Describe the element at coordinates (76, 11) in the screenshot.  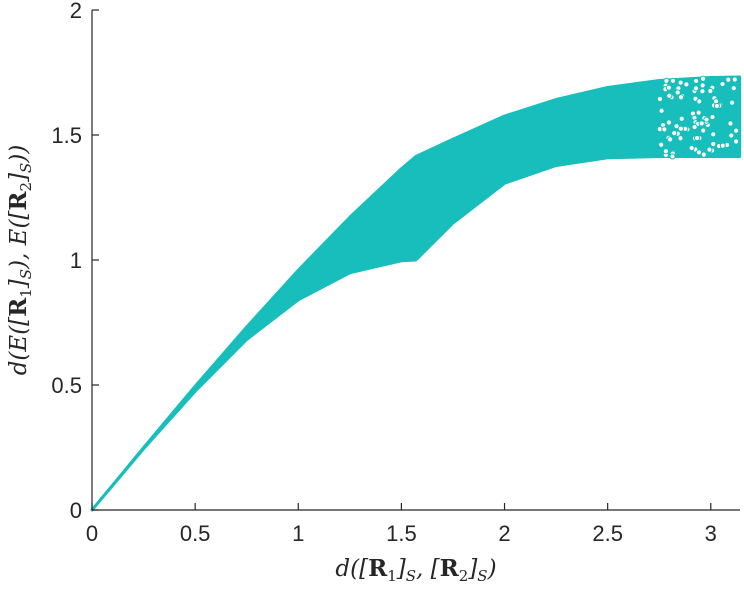
I see `y-tick-label: 2` at that location.